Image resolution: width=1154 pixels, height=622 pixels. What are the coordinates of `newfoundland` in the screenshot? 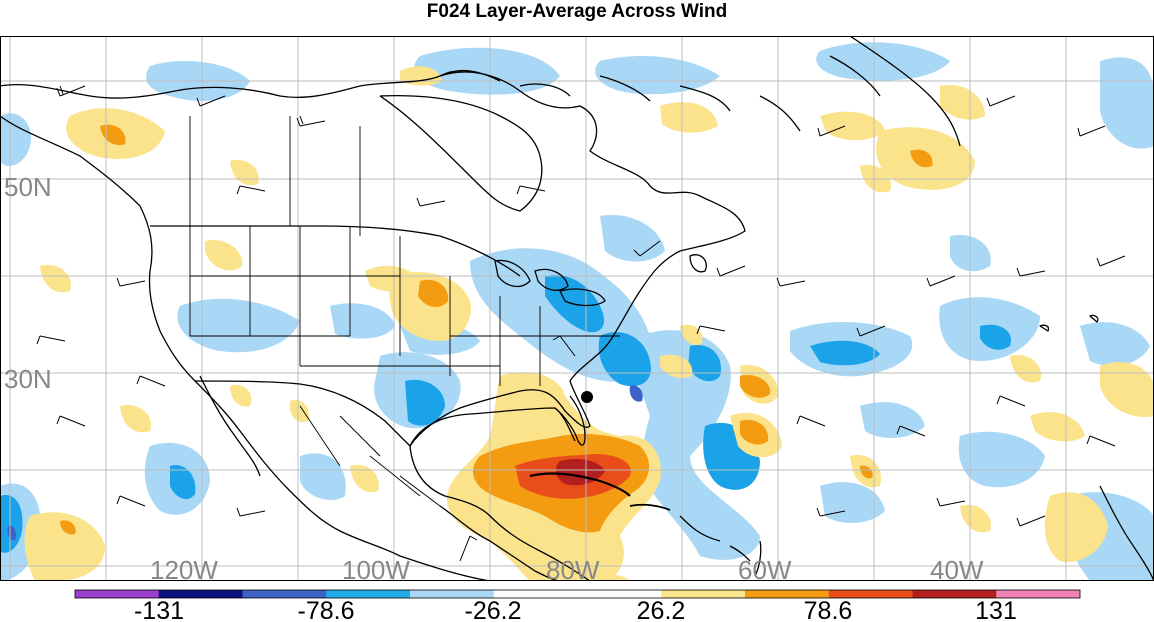 It's located at (698, 263).